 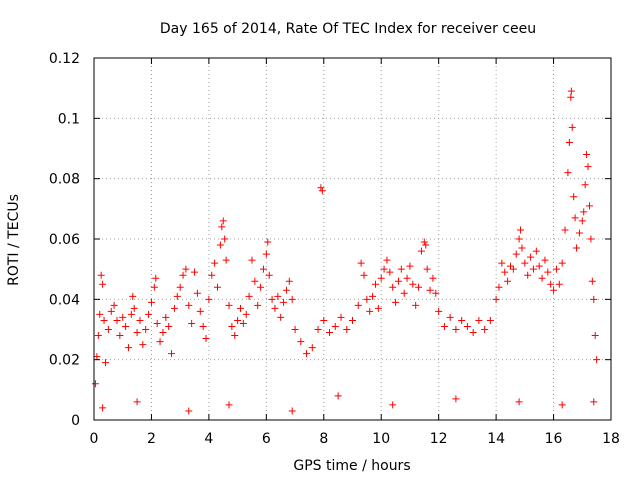 I want to click on x-tick-label: 16, so click(x=554, y=439).